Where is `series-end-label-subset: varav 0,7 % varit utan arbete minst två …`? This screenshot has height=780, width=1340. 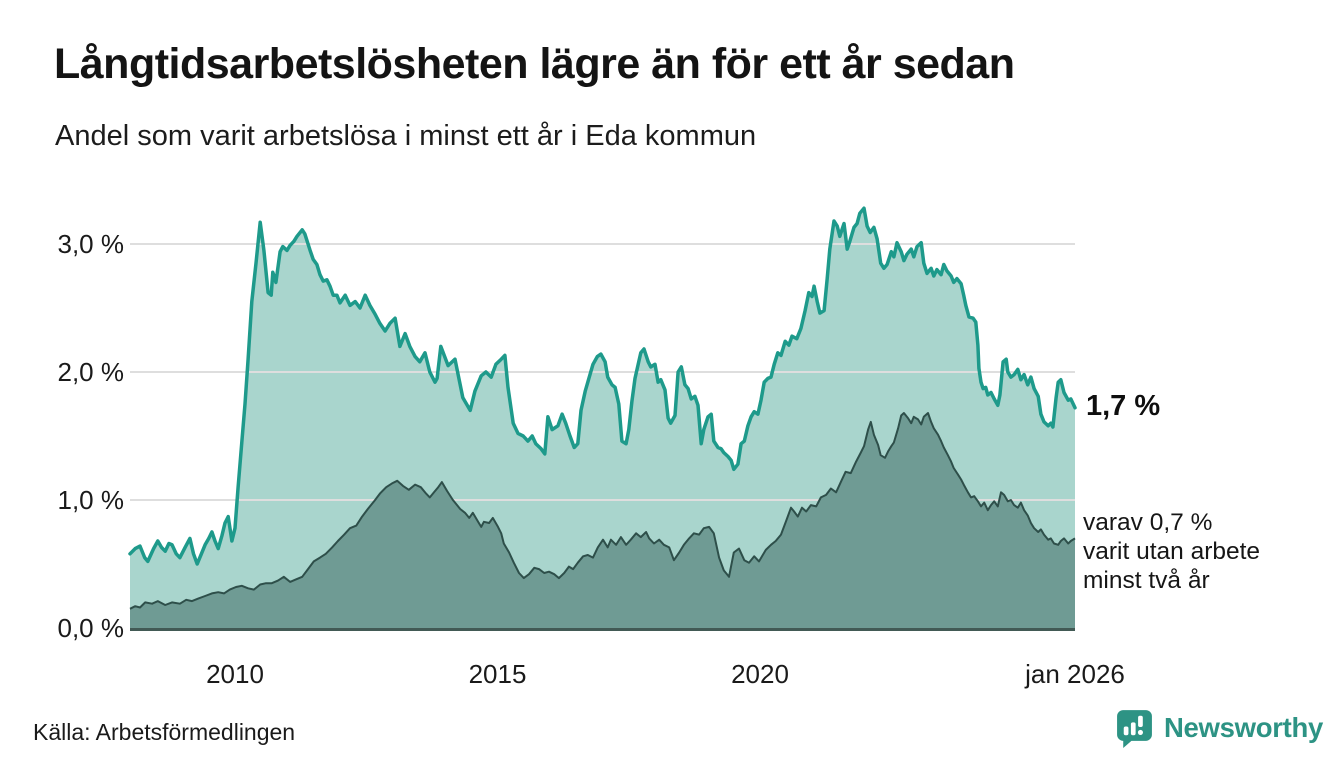
series-end-label-subset: varav 0,7 % varit utan arbete minst två … is located at coordinates (1171, 551).